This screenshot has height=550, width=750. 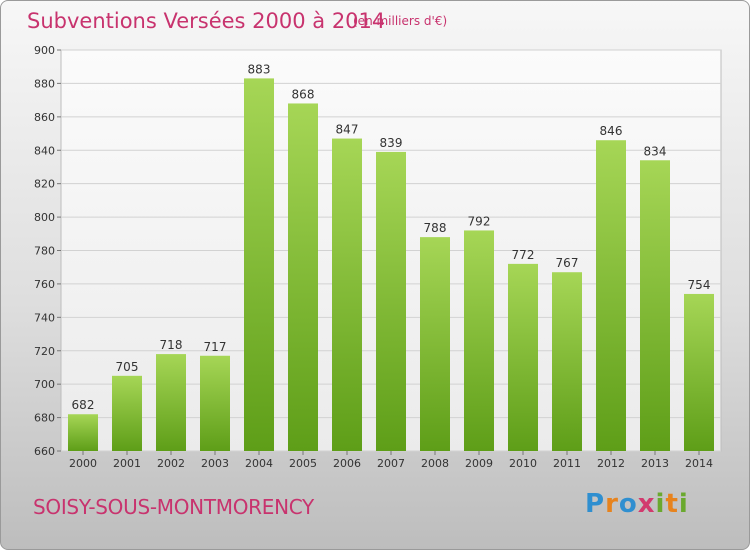 I want to click on value-label-2009: 792, so click(x=479, y=221).